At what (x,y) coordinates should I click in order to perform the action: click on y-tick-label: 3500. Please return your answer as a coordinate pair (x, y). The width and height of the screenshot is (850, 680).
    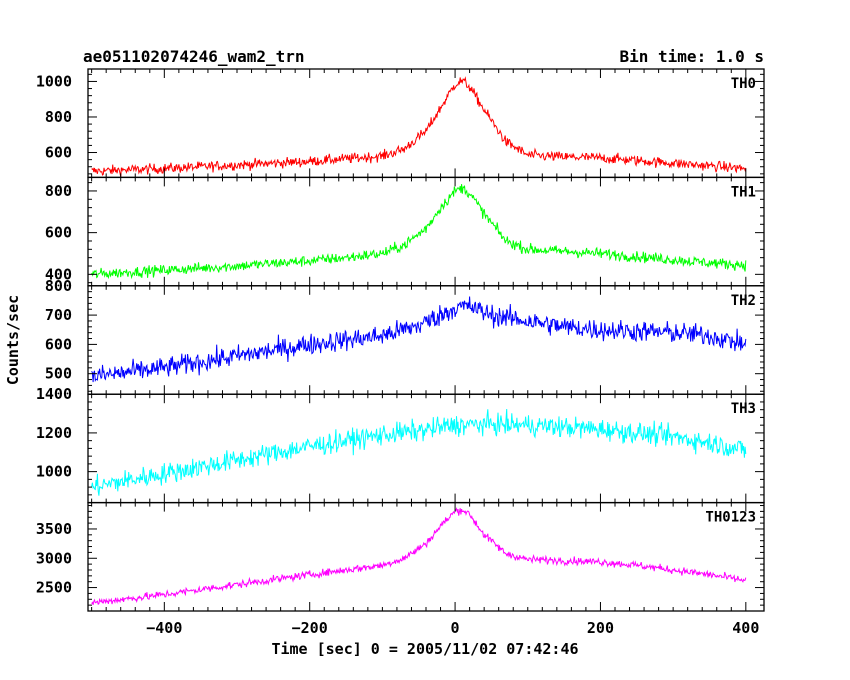
    Looking at the image, I should click on (54, 529).